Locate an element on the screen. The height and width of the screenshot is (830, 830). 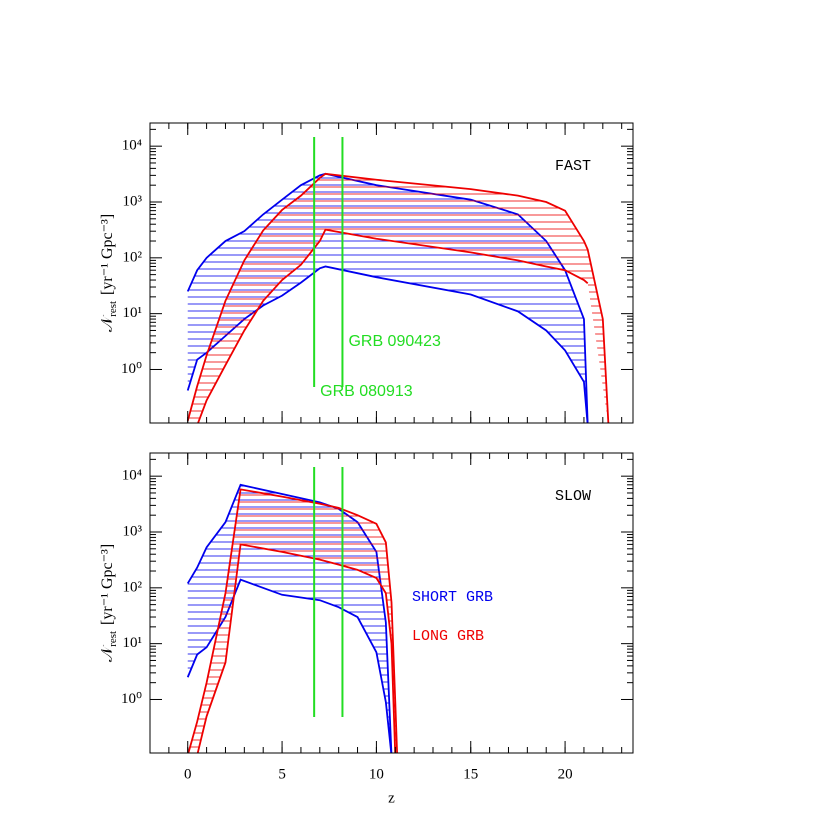
legend-entry: LONG GRB is located at coordinates (448, 636).